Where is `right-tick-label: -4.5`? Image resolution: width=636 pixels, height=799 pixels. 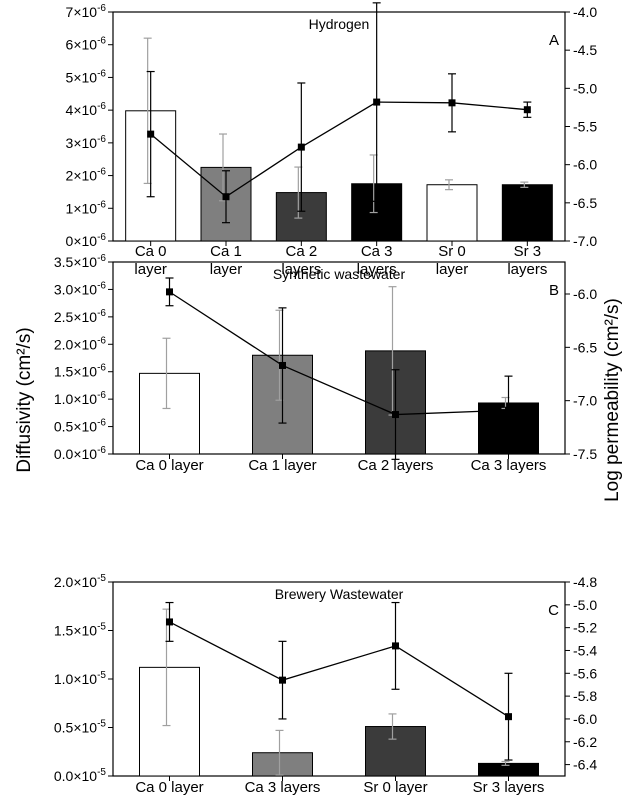
right-tick-label: -4.5 is located at coordinates (585, 50).